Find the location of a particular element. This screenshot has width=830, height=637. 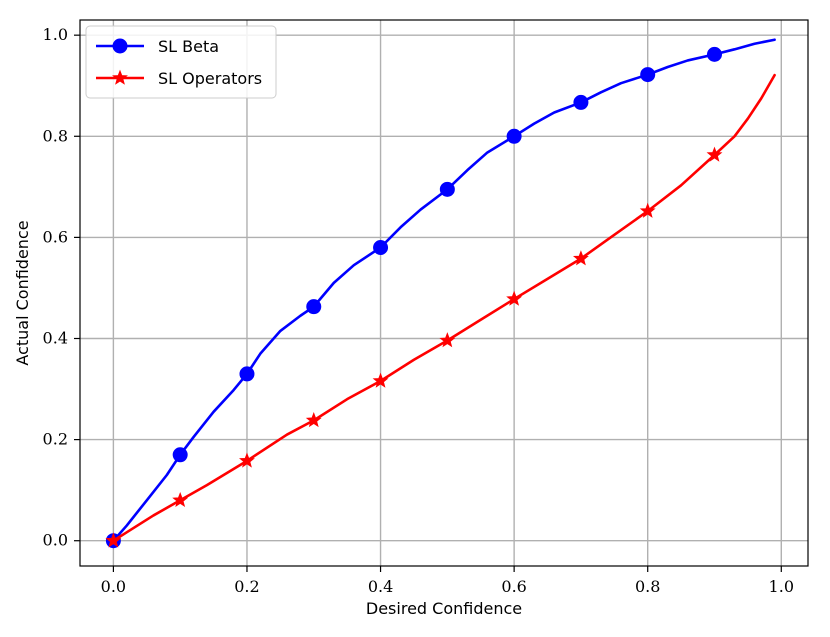

x-axis-label: Desired Confidence is located at coordinates (444, 608).